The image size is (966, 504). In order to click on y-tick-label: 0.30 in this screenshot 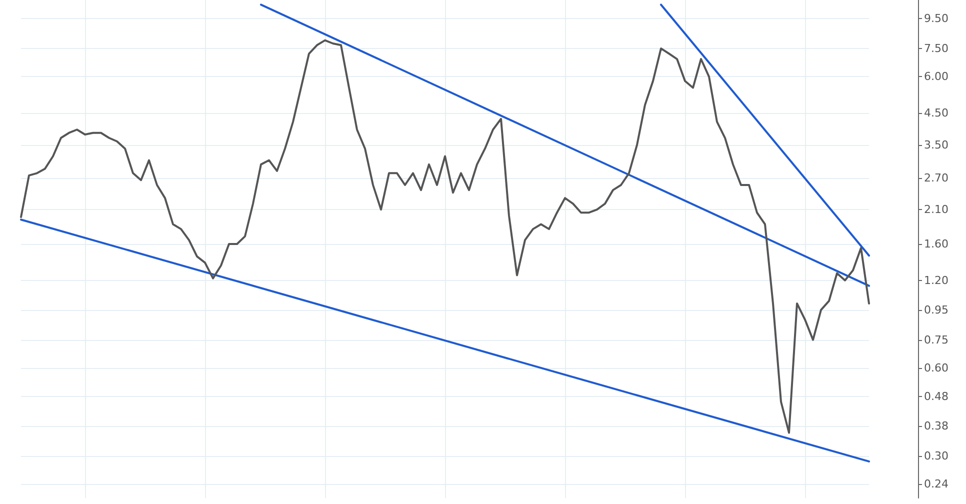, I will do `click(936, 455)`.